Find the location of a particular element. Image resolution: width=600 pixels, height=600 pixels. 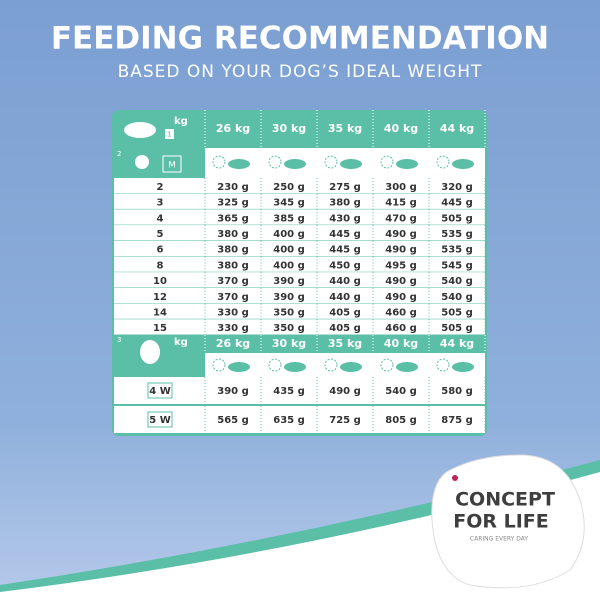

amount-cell: 875 g is located at coordinates (457, 420).